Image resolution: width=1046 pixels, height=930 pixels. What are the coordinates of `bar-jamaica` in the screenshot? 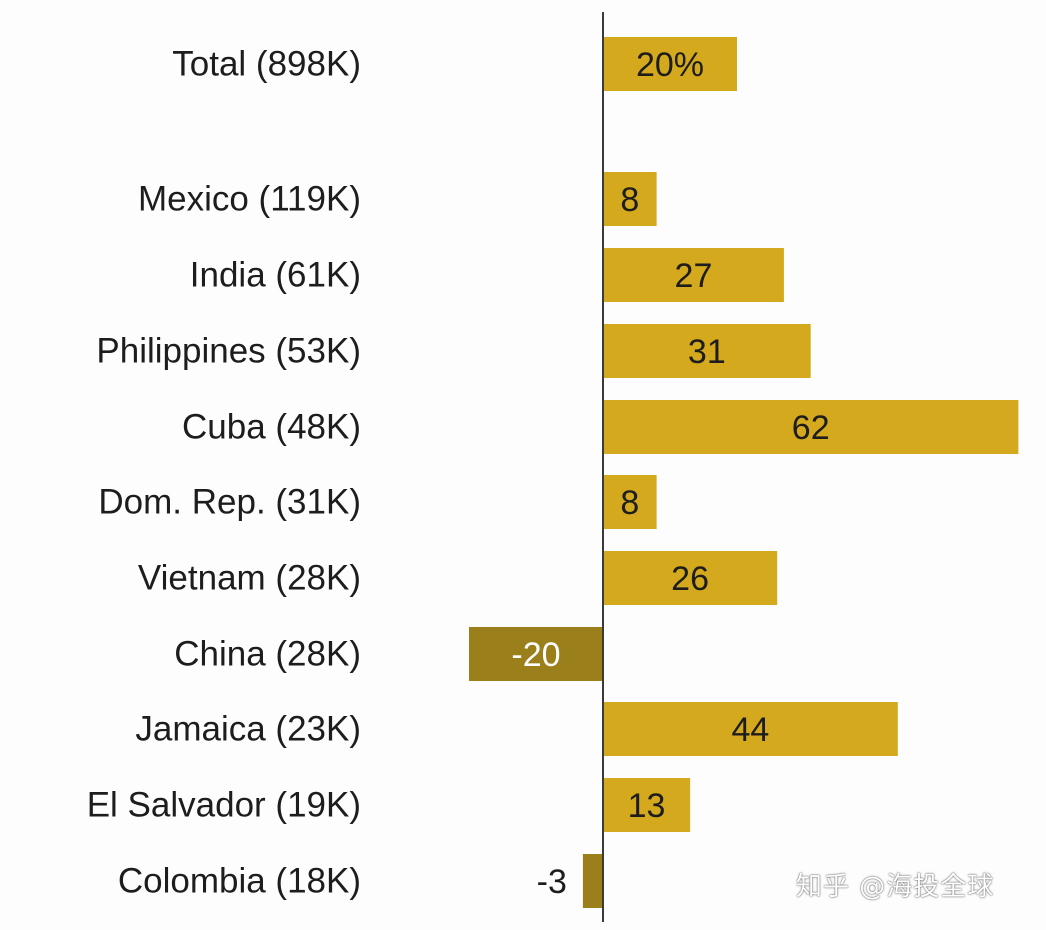 It's located at (750, 729).